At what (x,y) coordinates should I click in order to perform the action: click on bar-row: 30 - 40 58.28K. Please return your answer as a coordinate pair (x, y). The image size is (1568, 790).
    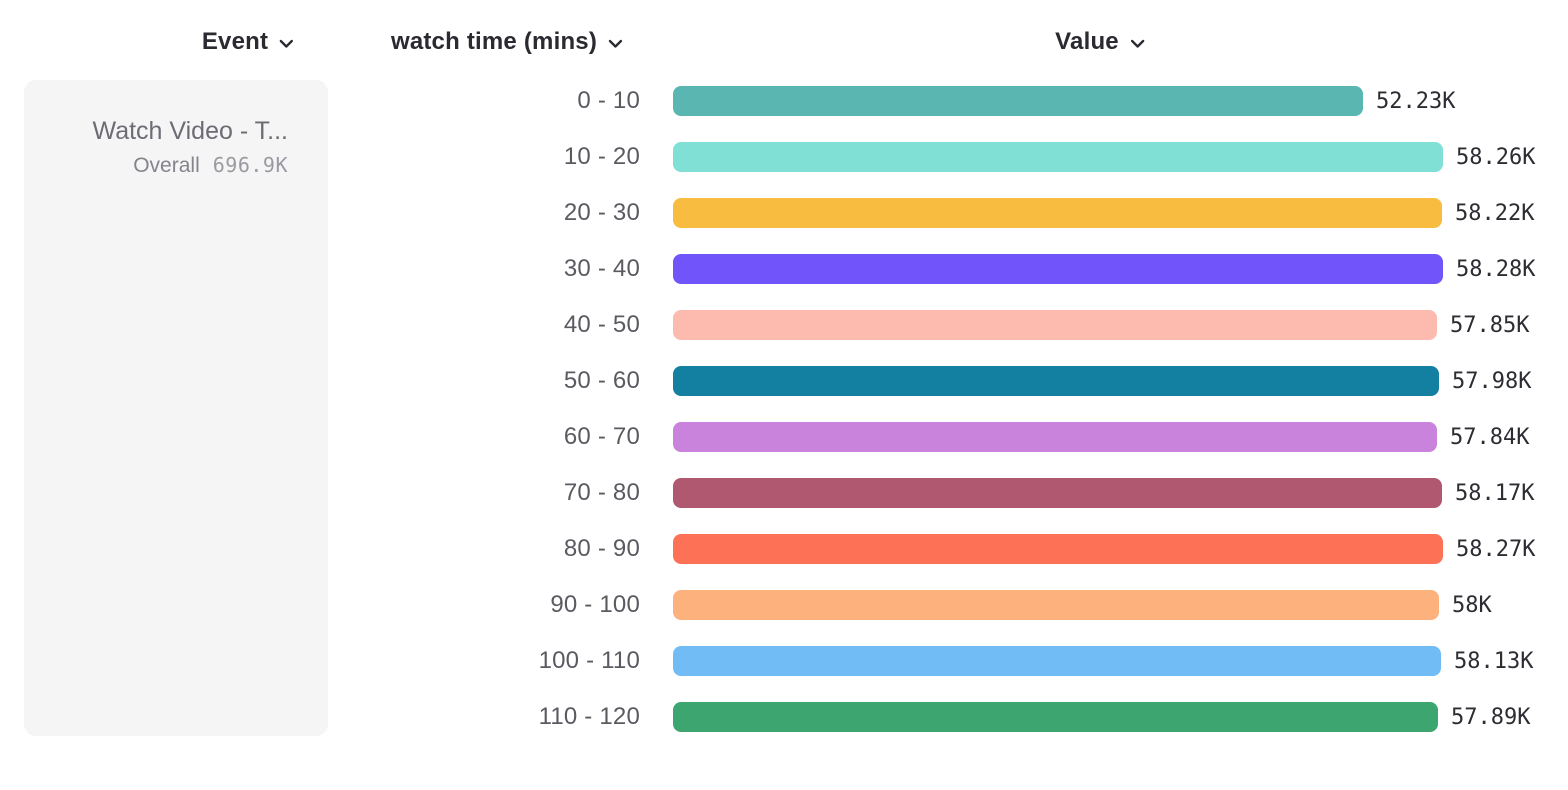
    Looking at the image, I should click on (784, 269).